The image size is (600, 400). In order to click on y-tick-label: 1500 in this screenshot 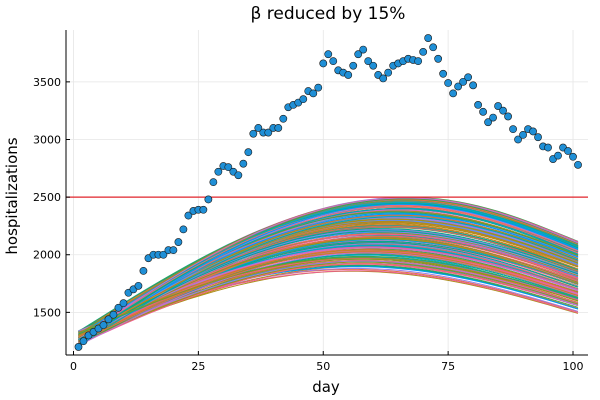, I will do `click(47, 312)`.